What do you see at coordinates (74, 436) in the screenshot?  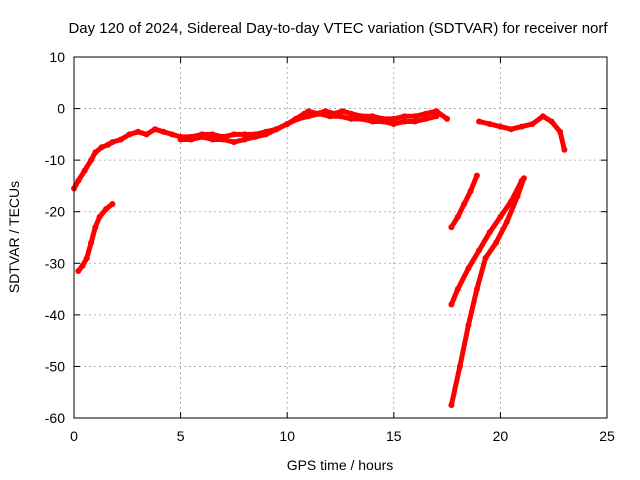 I see `x-tick-label: 0` at bounding box center [74, 436].